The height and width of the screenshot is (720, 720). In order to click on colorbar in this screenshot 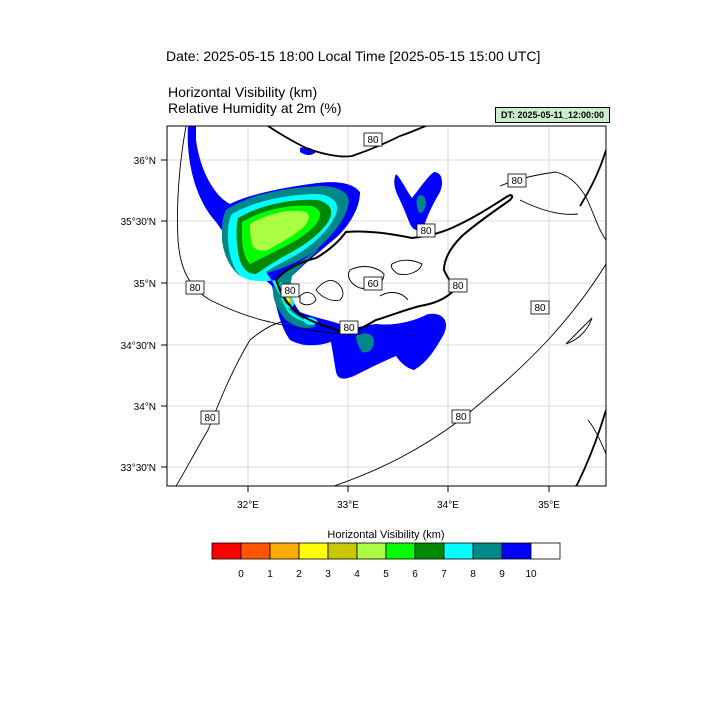, I will do `click(386, 551)`.